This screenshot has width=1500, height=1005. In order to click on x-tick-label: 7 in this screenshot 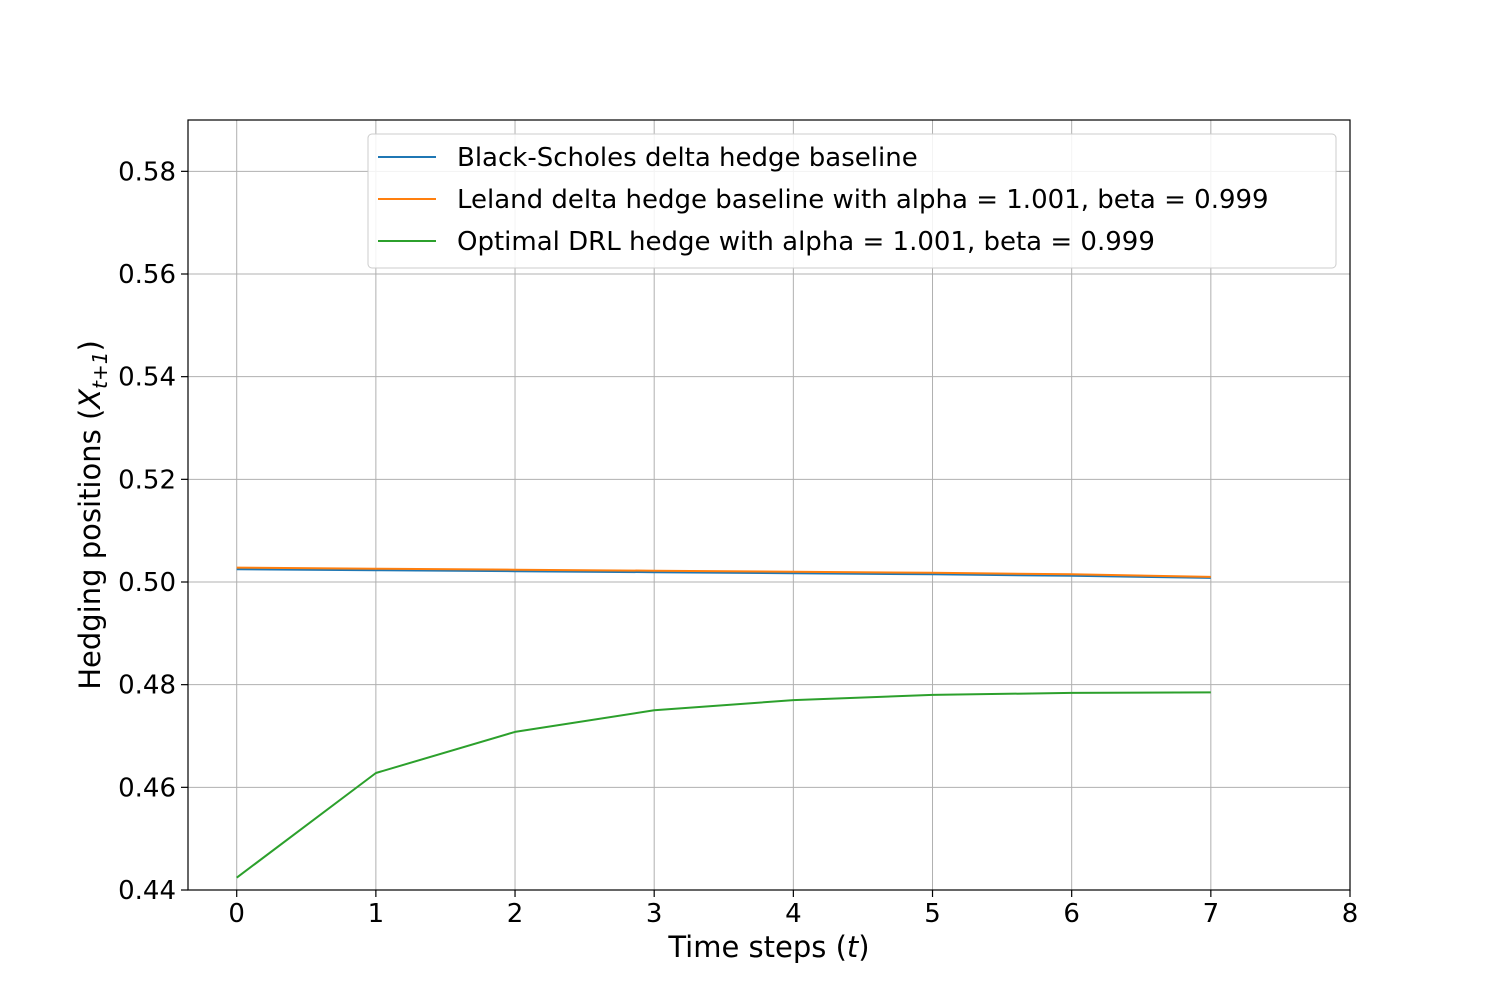, I will do `click(1211, 914)`.